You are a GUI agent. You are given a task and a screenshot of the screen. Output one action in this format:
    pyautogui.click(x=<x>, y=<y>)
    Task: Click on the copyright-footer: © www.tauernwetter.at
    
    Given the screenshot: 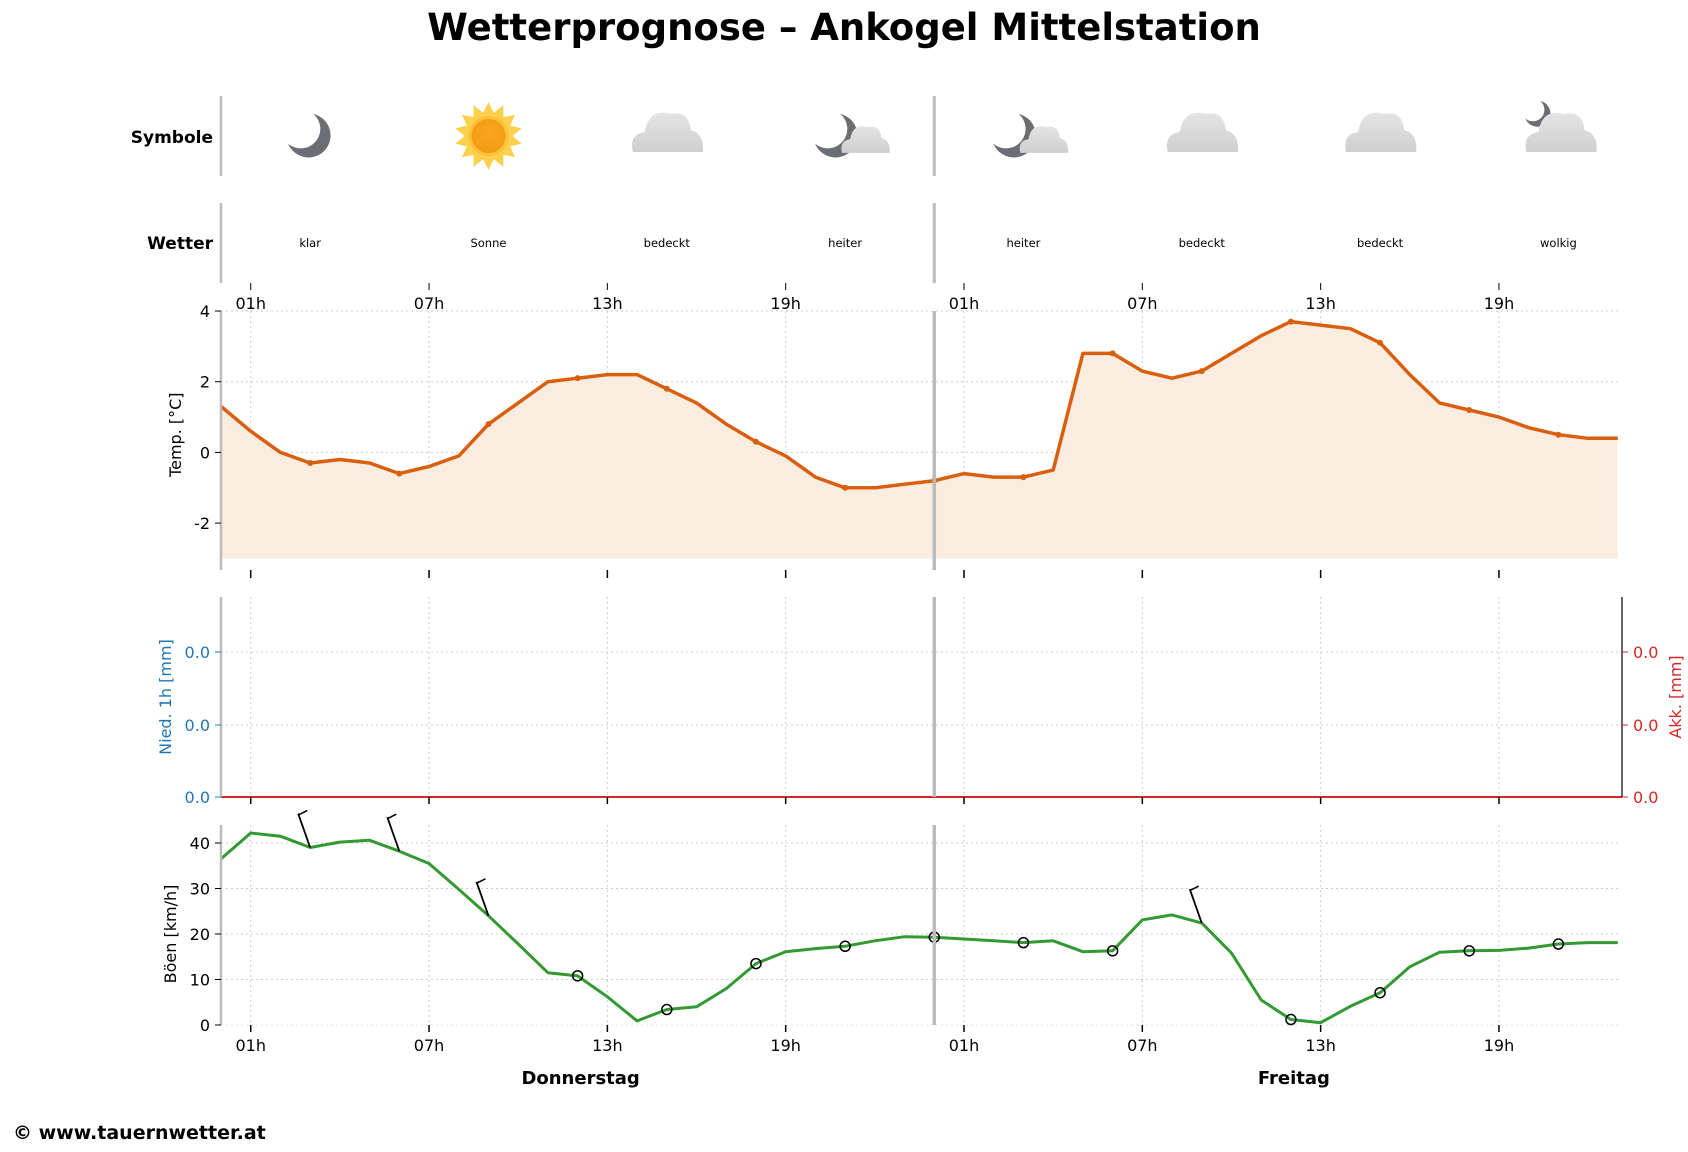 What is the action you would take?
    pyautogui.click(x=139, y=1133)
    